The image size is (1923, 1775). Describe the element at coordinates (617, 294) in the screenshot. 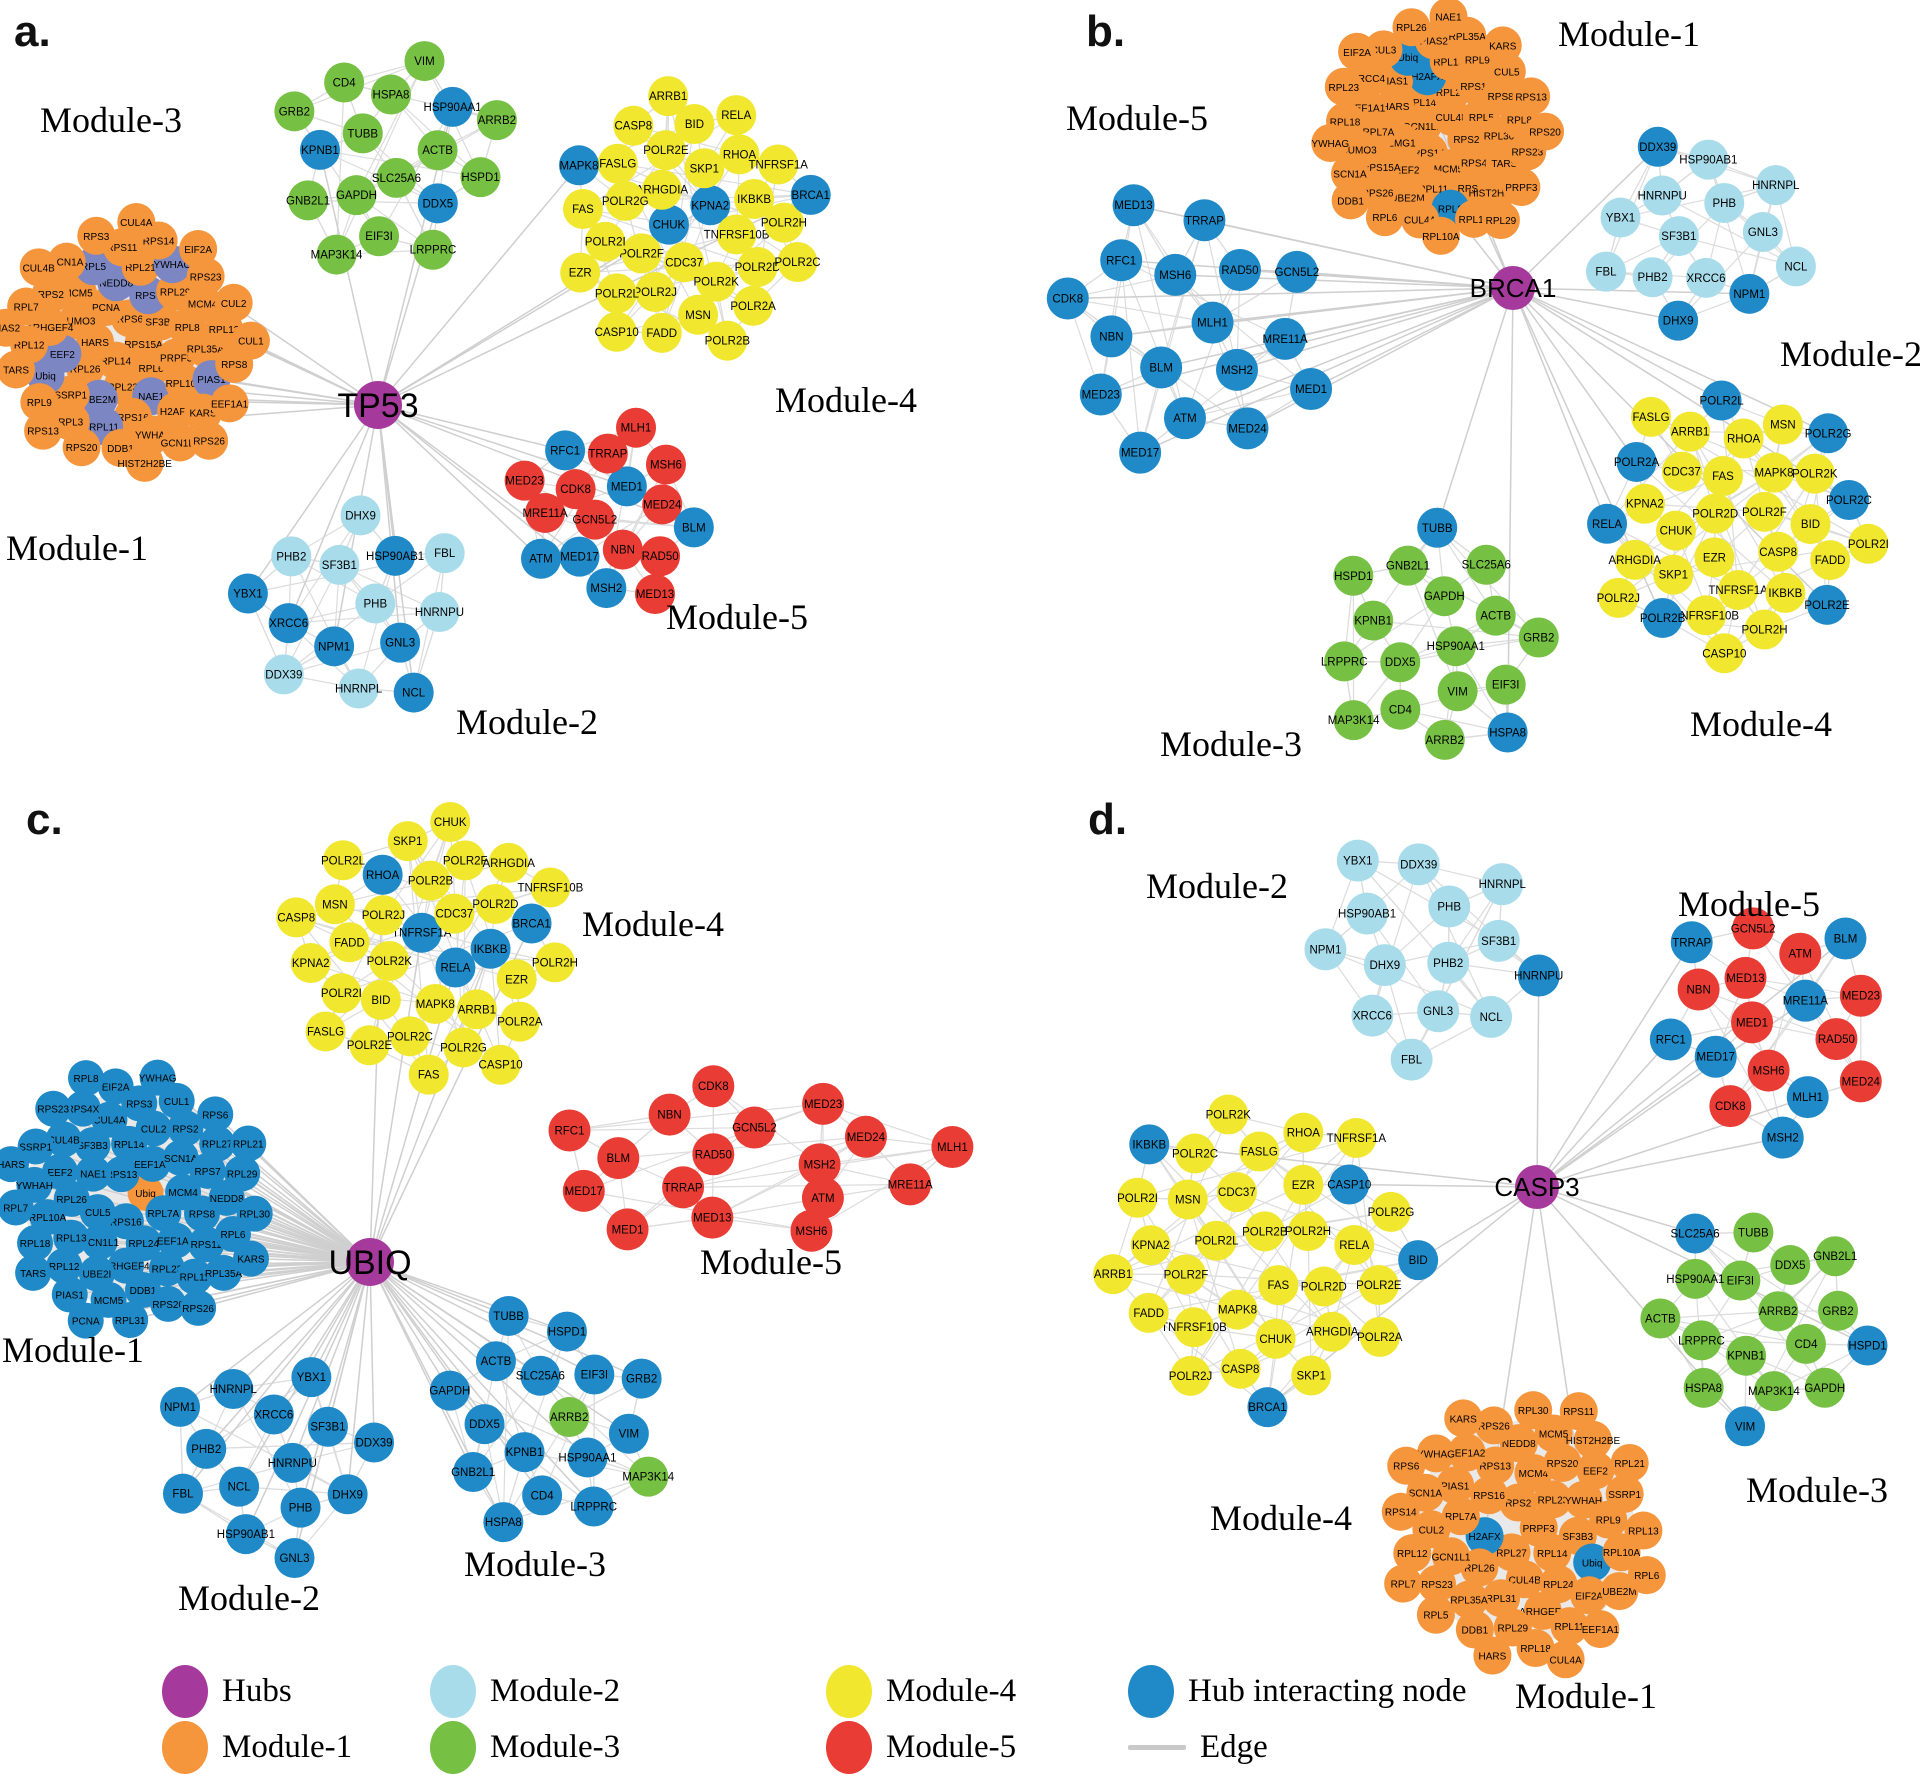

I see `node-label-POLR2L: POLR2L` at that location.